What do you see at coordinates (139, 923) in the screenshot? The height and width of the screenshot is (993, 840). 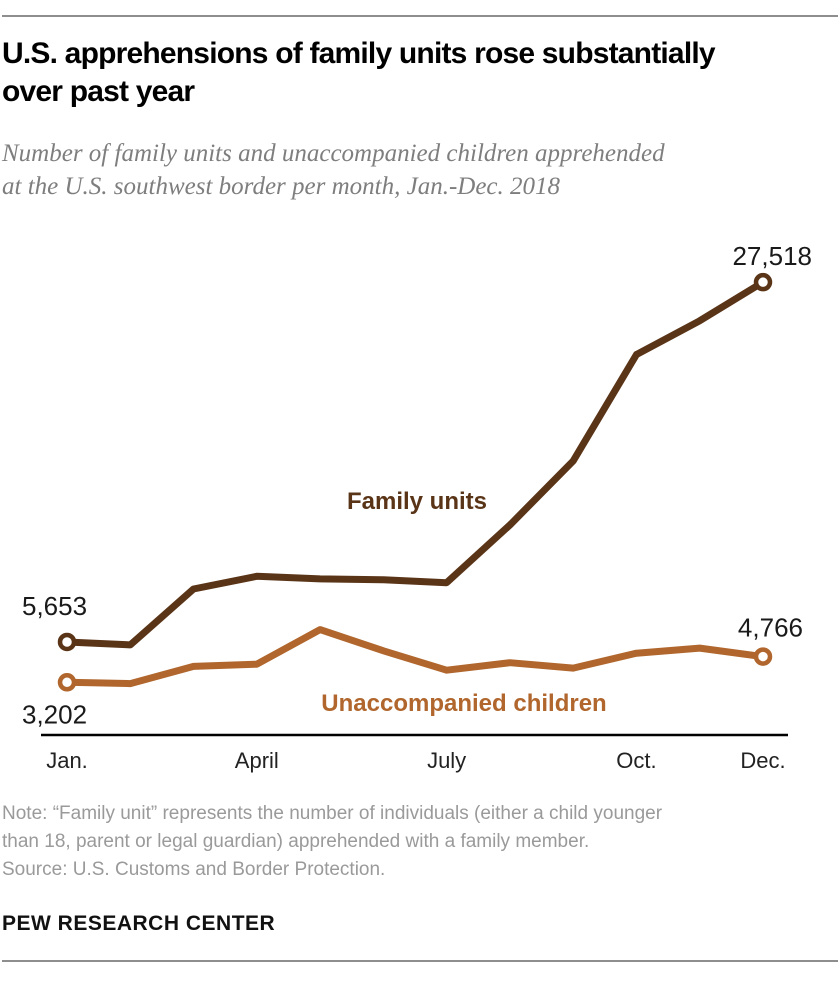 I see `brand-footer: PEW RESEARCH CENTER` at bounding box center [139, 923].